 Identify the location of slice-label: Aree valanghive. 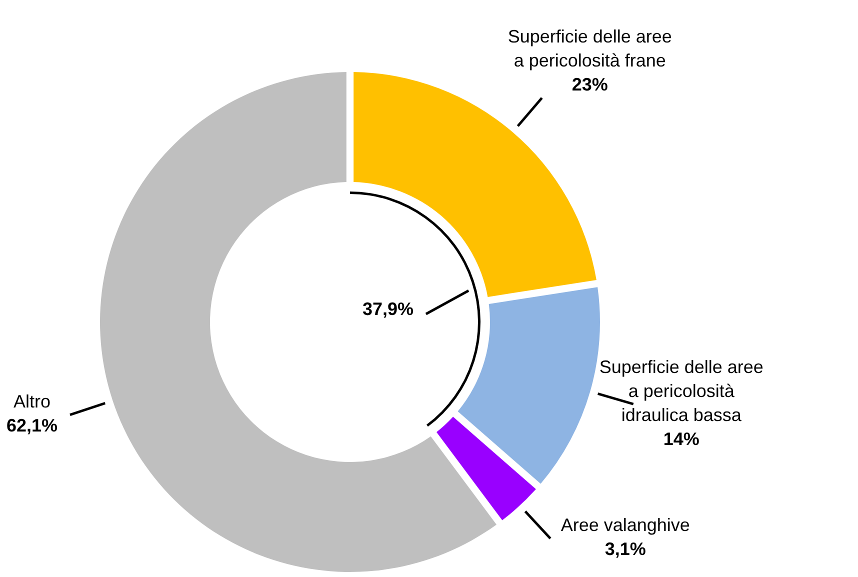
(625, 525).